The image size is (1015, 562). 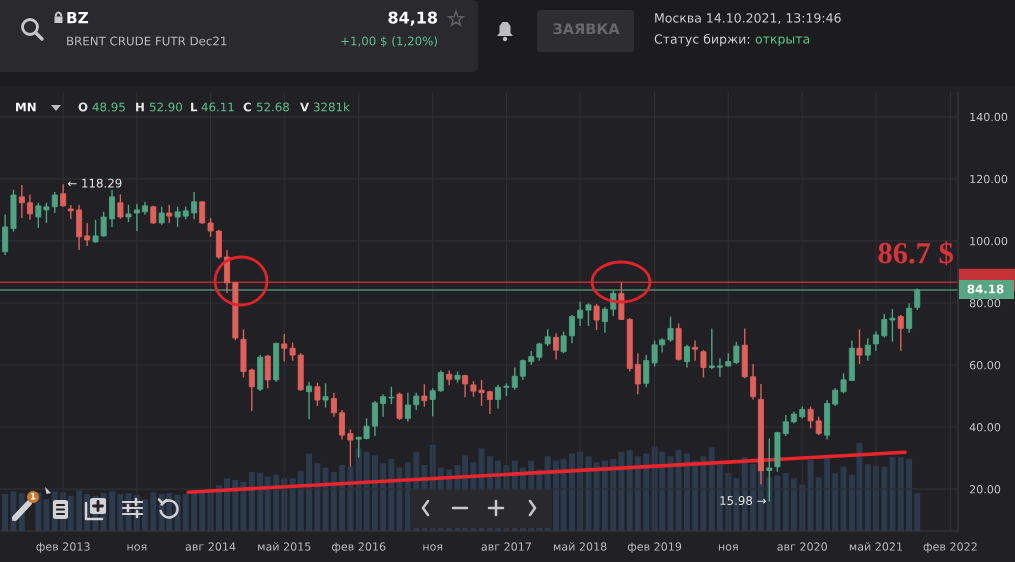 What do you see at coordinates (985, 427) in the screenshot?
I see `y-tick-label: 40.00` at bounding box center [985, 427].